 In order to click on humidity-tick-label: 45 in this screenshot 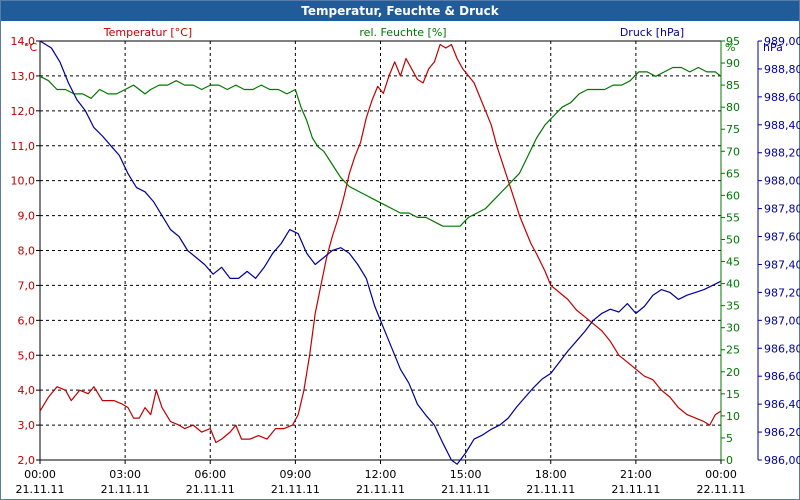, I will do `click(733, 262)`.